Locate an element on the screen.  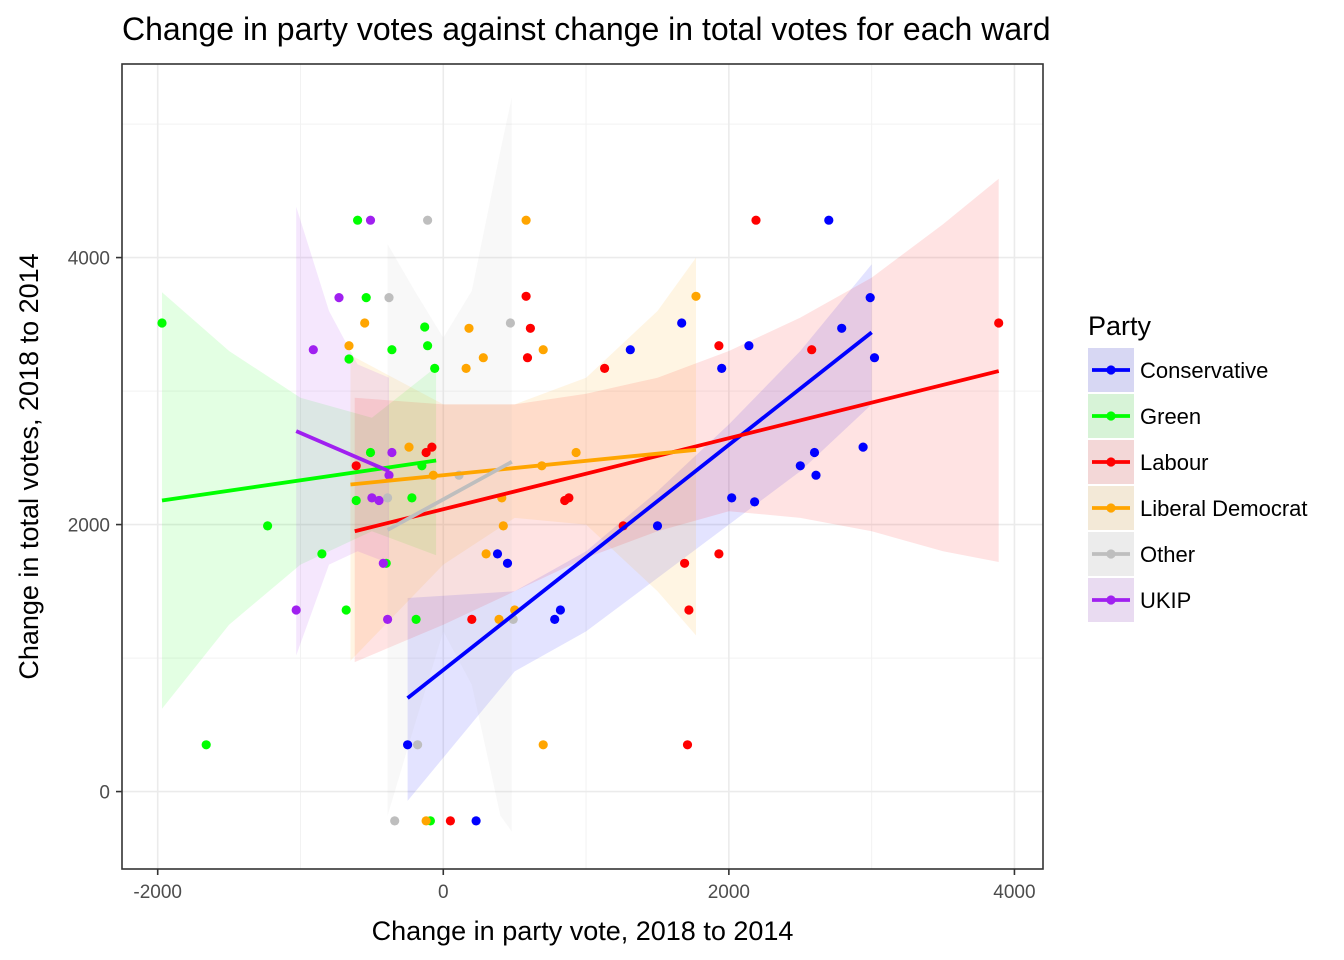
y-axis-title: Change in total votes, 2018 to 2014 is located at coordinates (29, 466).